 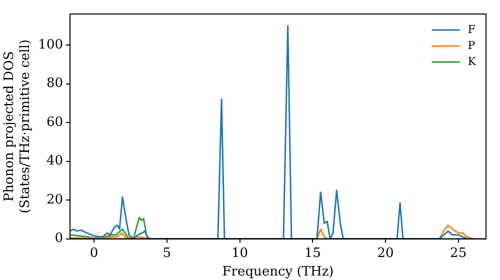 What do you see at coordinates (312, 253) in the screenshot?
I see `x-tick-label: 15` at bounding box center [312, 253].